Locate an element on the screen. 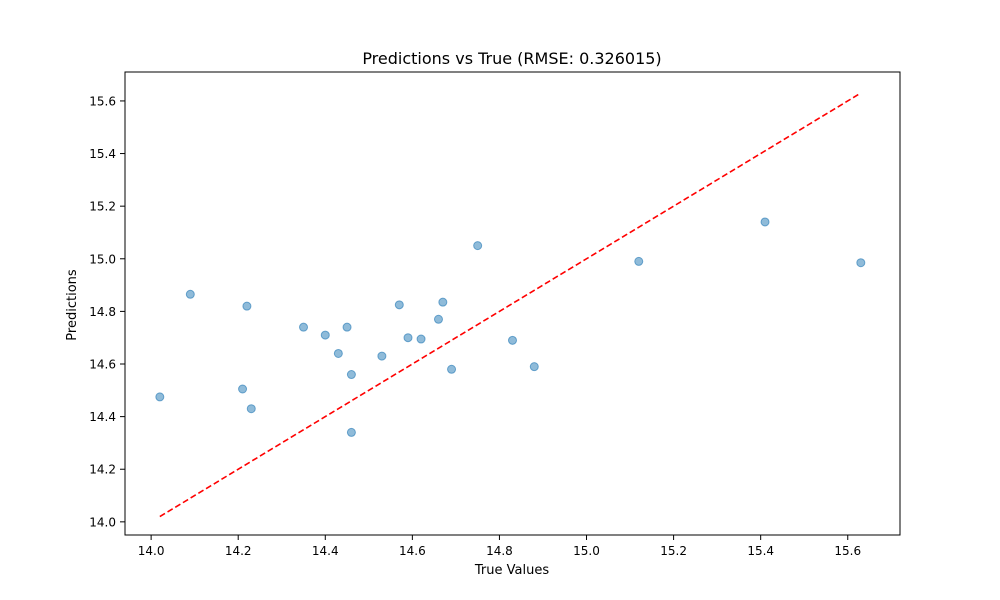 The image size is (1000, 600). x-tick-label: 14.6 is located at coordinates (412, 551).